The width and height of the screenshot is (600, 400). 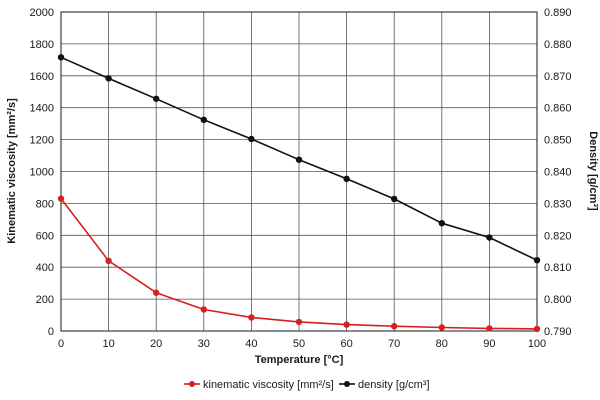 What do you see at coordinates (394, 385) in the screenshot?
I see `legend-label-density: density [g/cm³]` at bounding box center [394, 385].